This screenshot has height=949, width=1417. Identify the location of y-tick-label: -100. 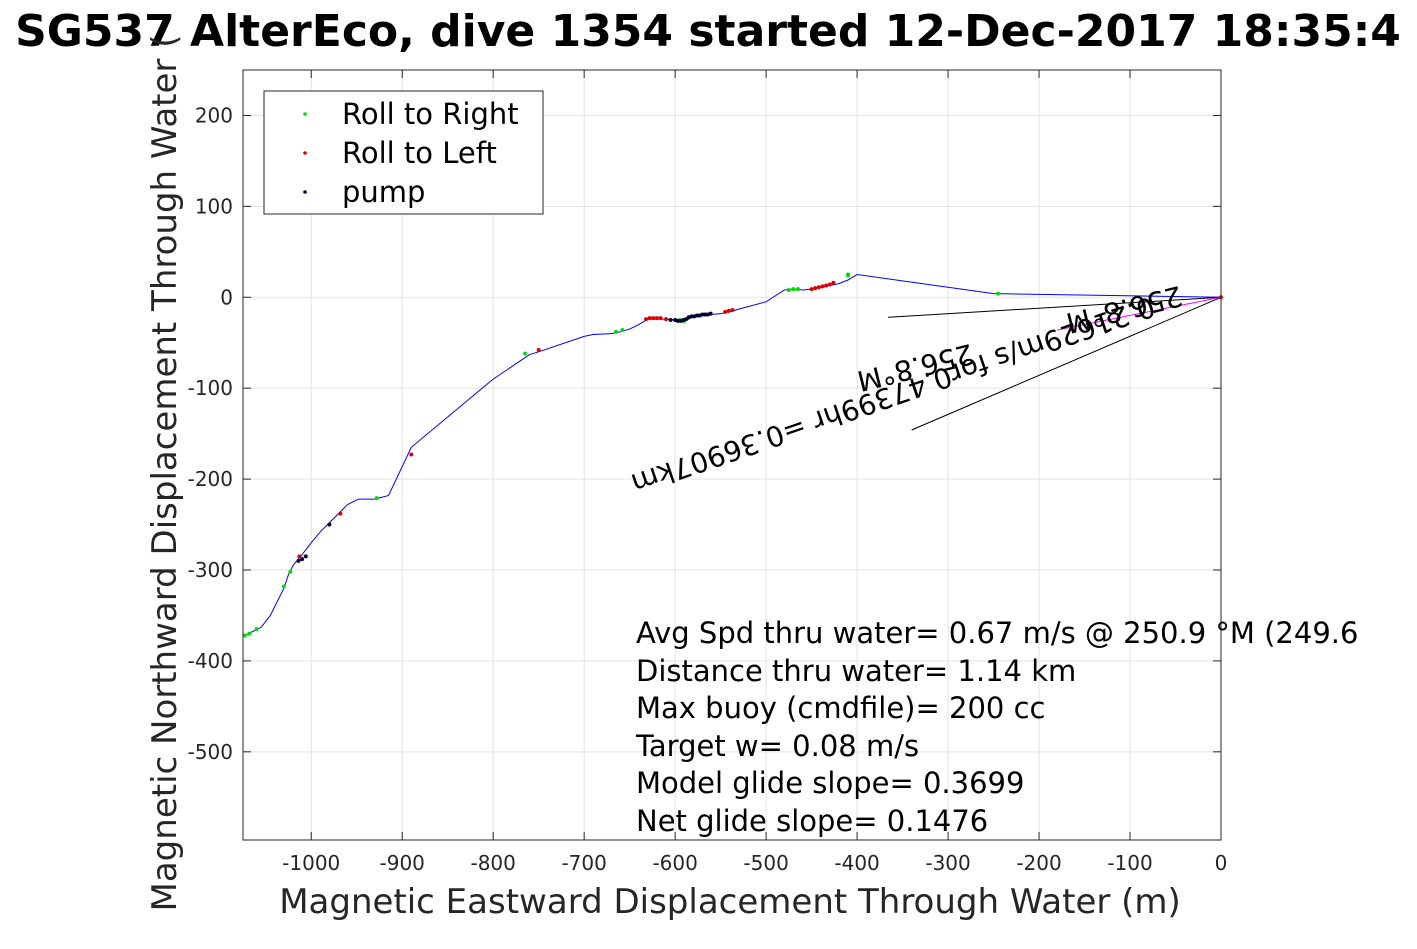
(210, 388).